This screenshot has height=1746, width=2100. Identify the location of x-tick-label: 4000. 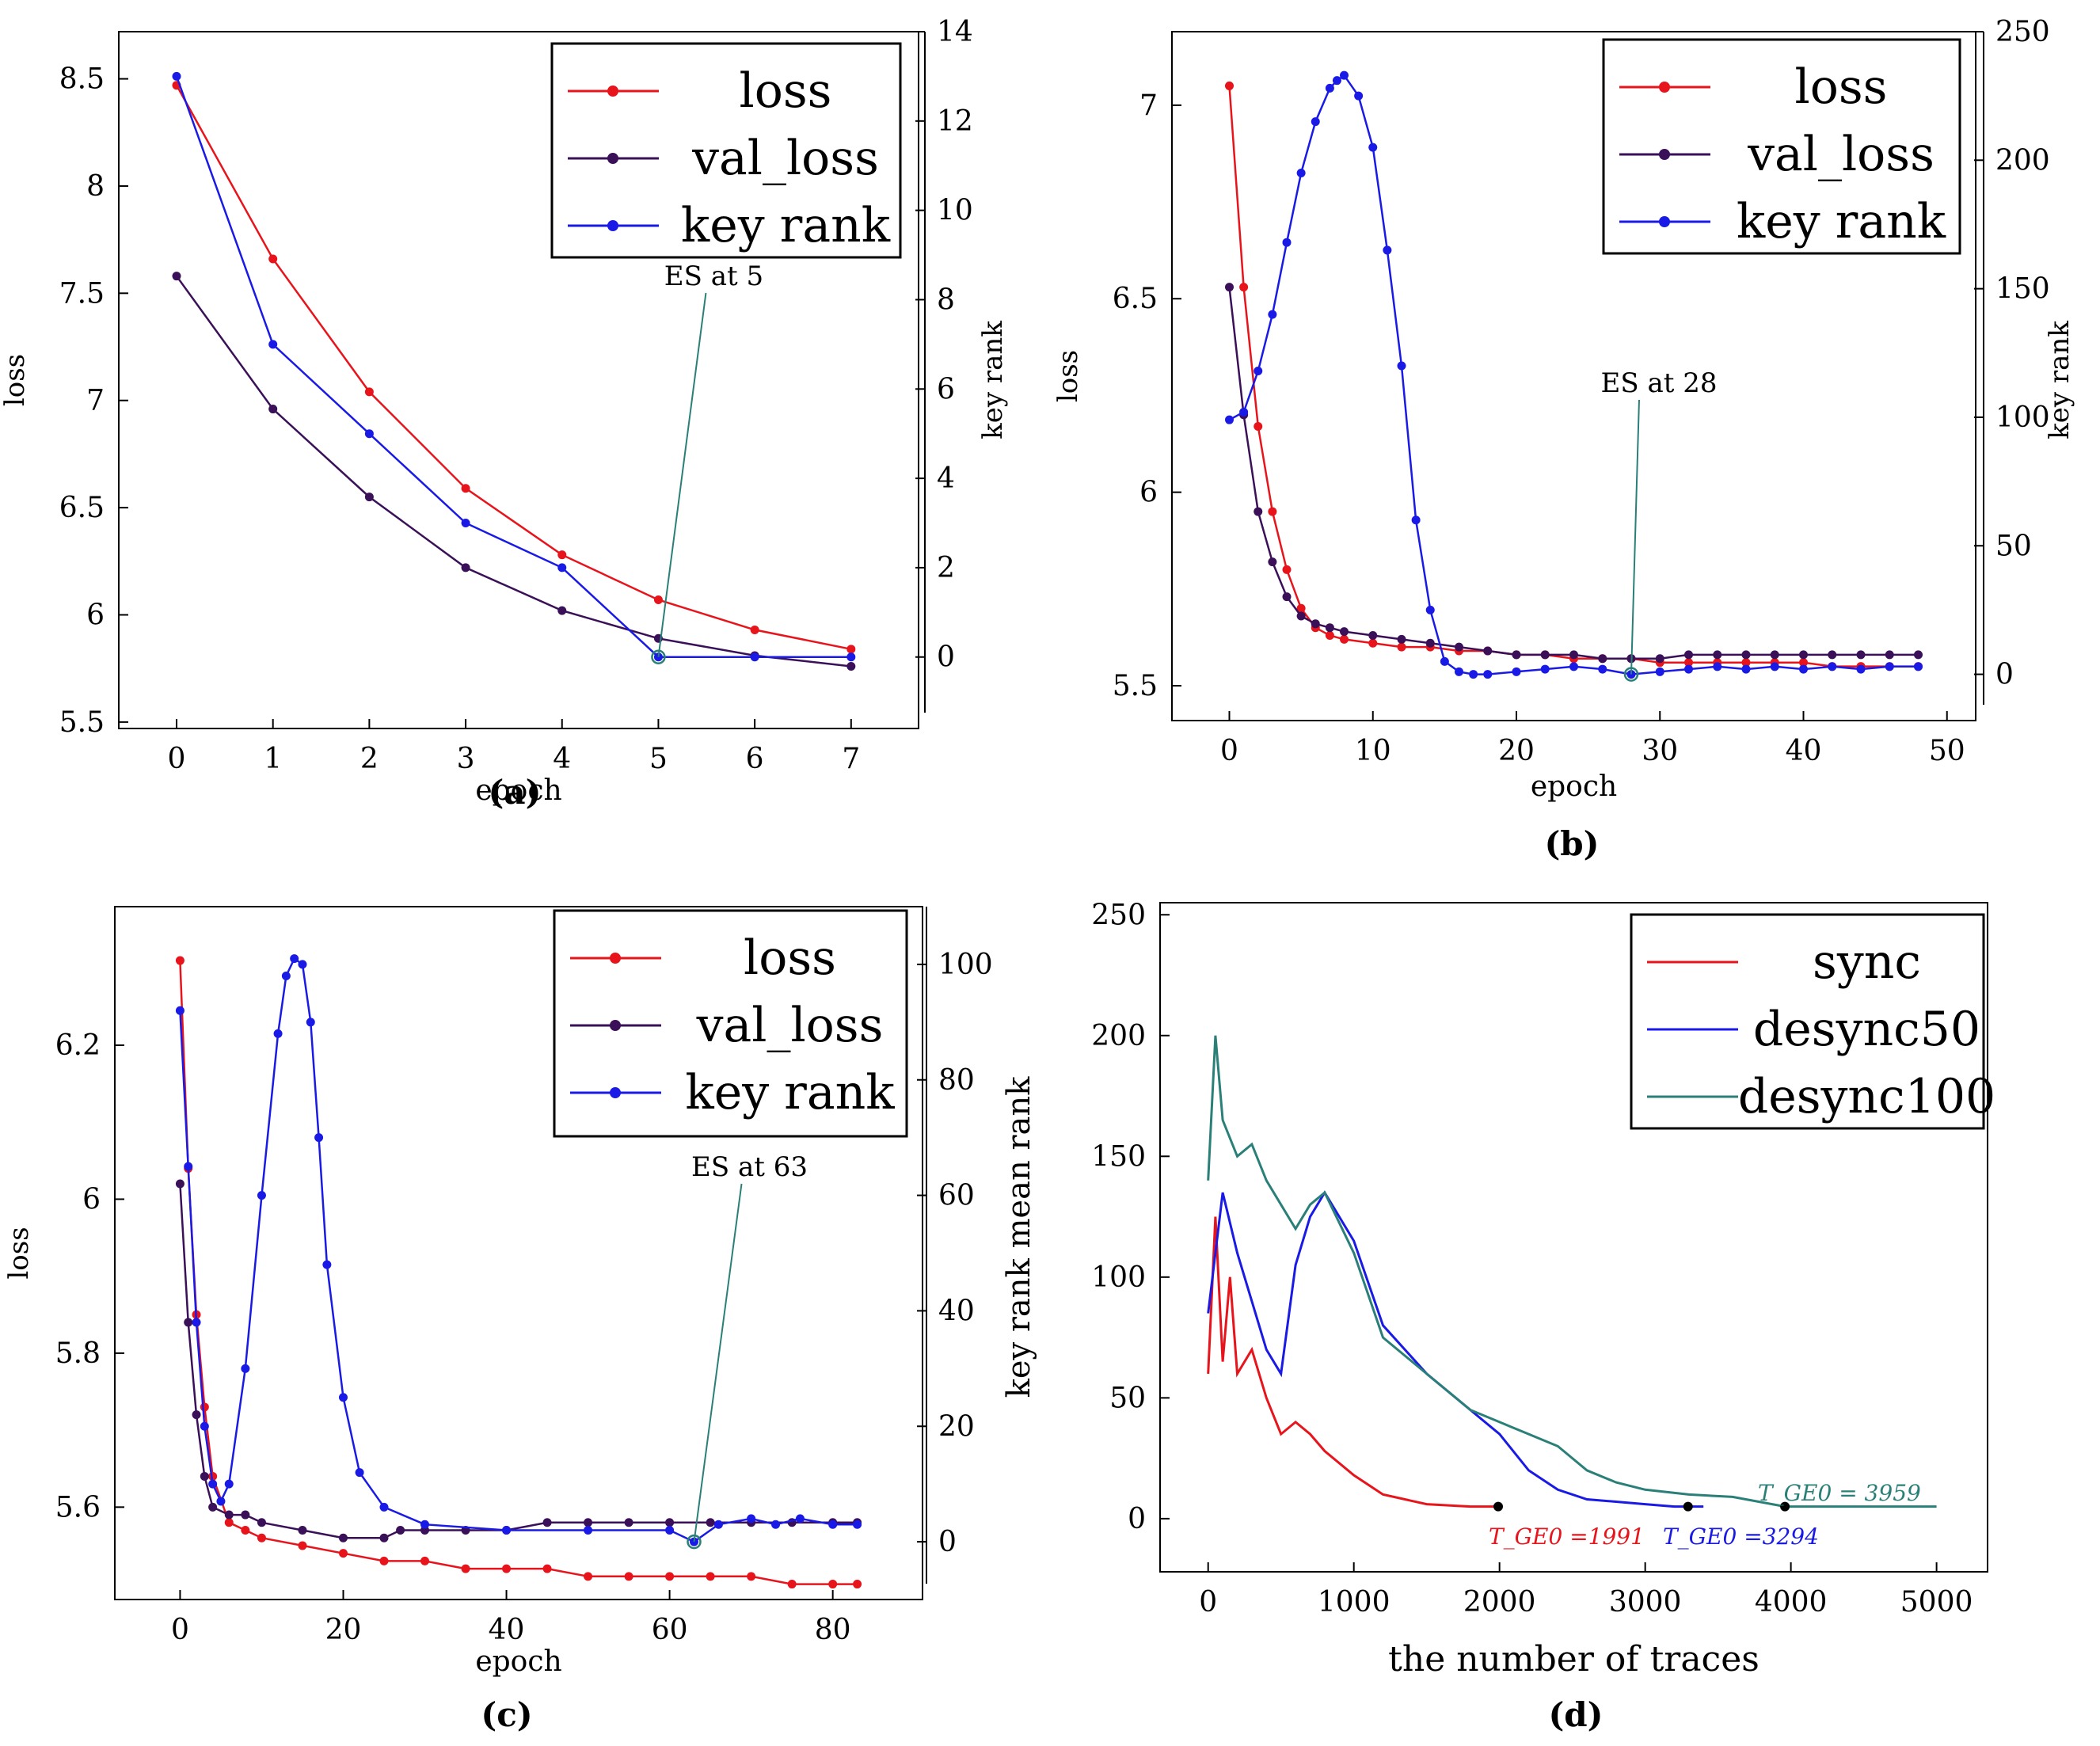
(1791, 1602).